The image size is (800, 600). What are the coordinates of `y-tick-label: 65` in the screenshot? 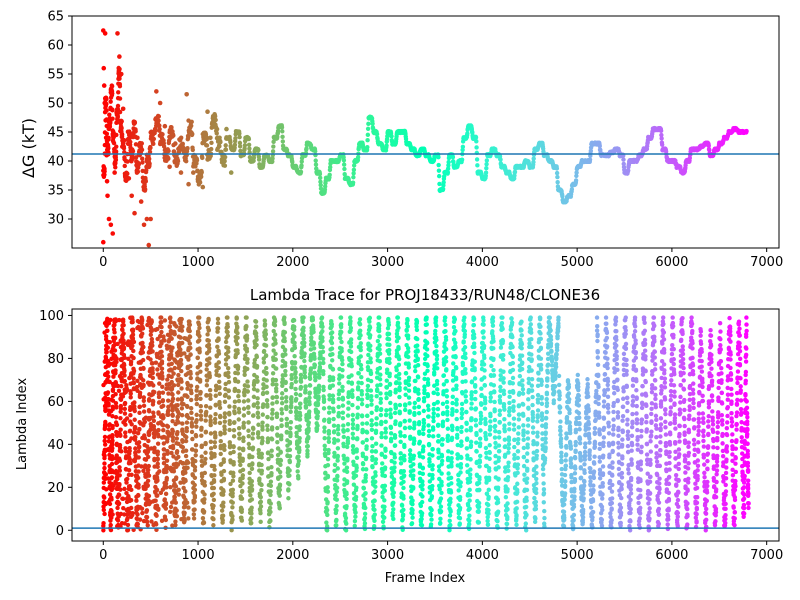 It's located at (55, 17).